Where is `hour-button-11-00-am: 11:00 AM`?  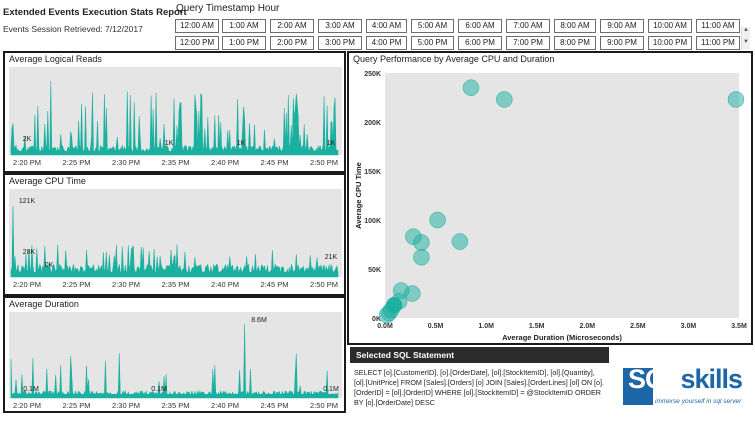
hour-button-11-00-am: 11:00 AM is located at coordinates (718, 26).